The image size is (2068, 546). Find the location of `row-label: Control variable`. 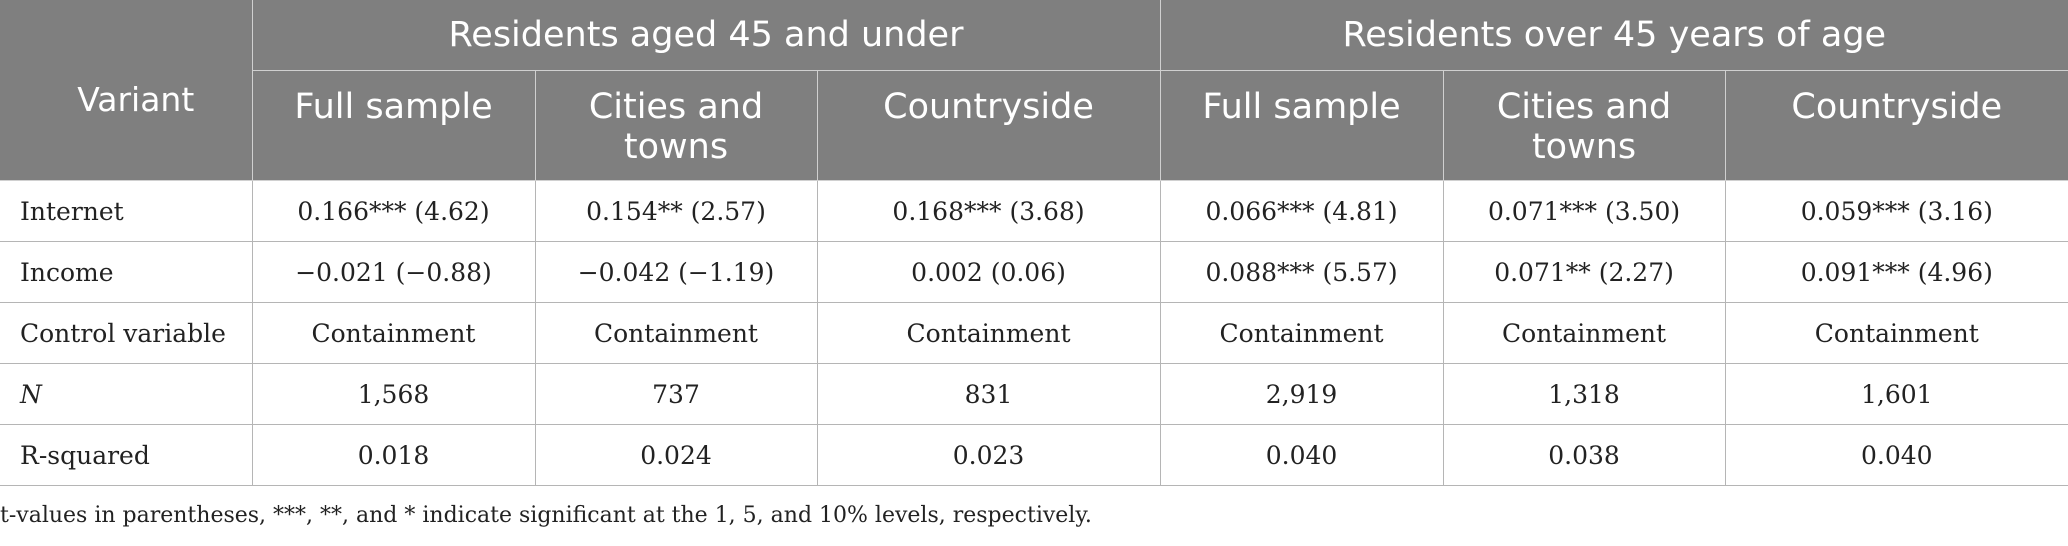

row-label: Control variable is located at coordinates (126, 333).